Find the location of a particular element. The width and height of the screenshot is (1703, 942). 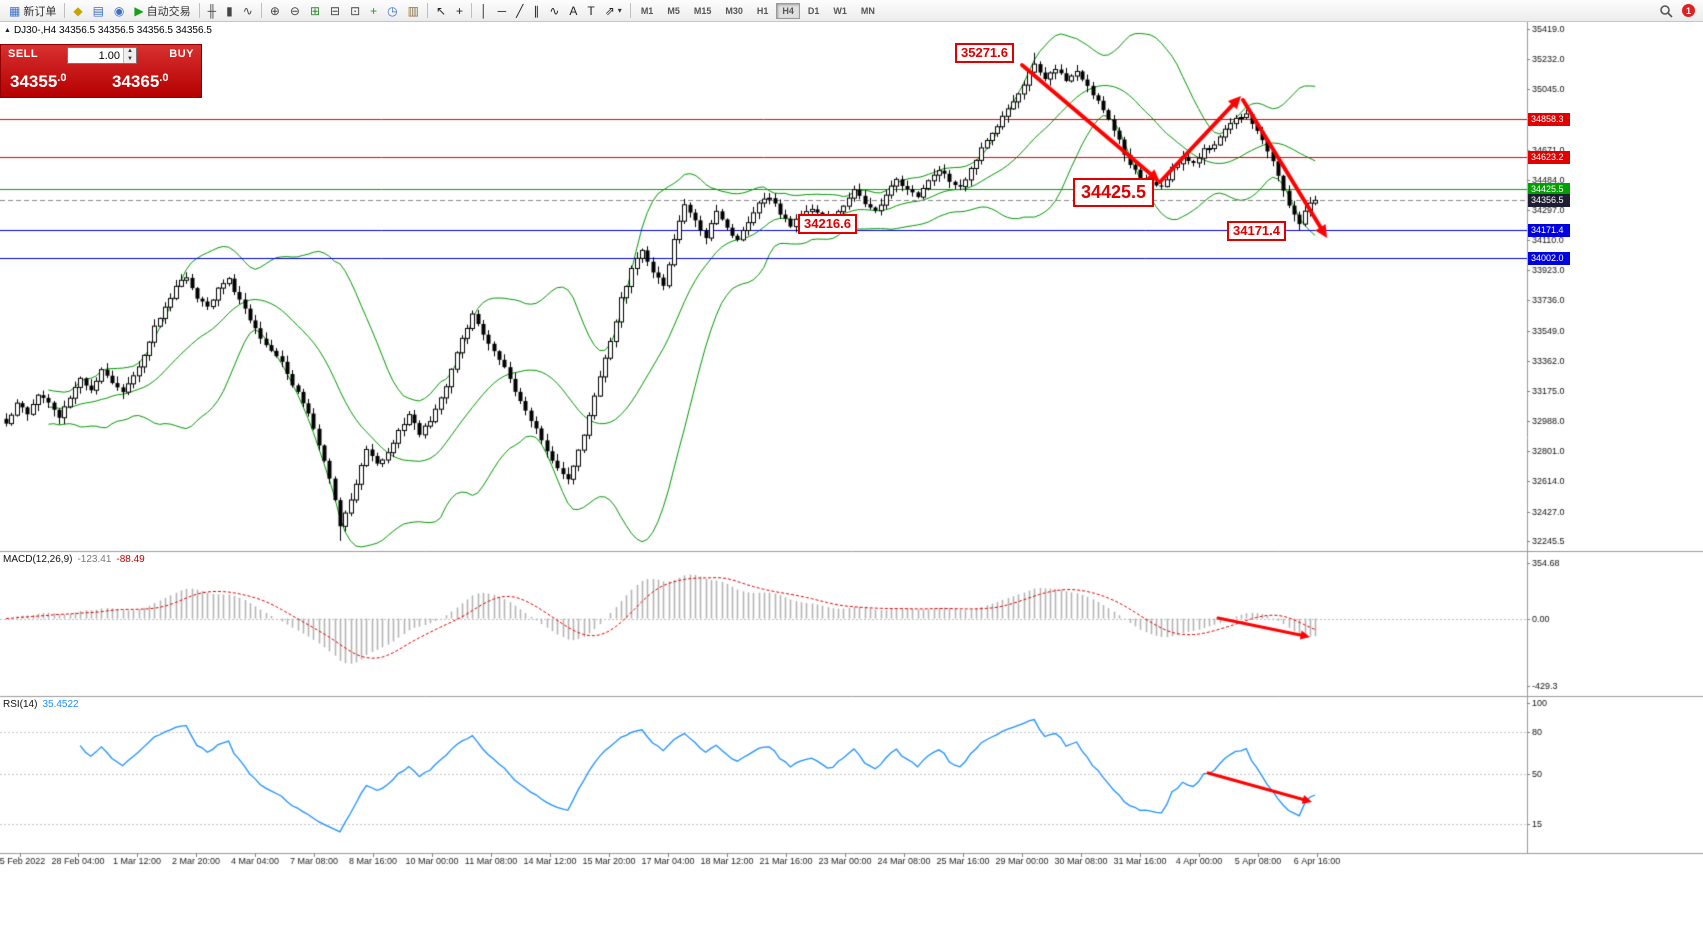

price-tag-34171.4: 34171.4 is located at coordinates (1549, 231).